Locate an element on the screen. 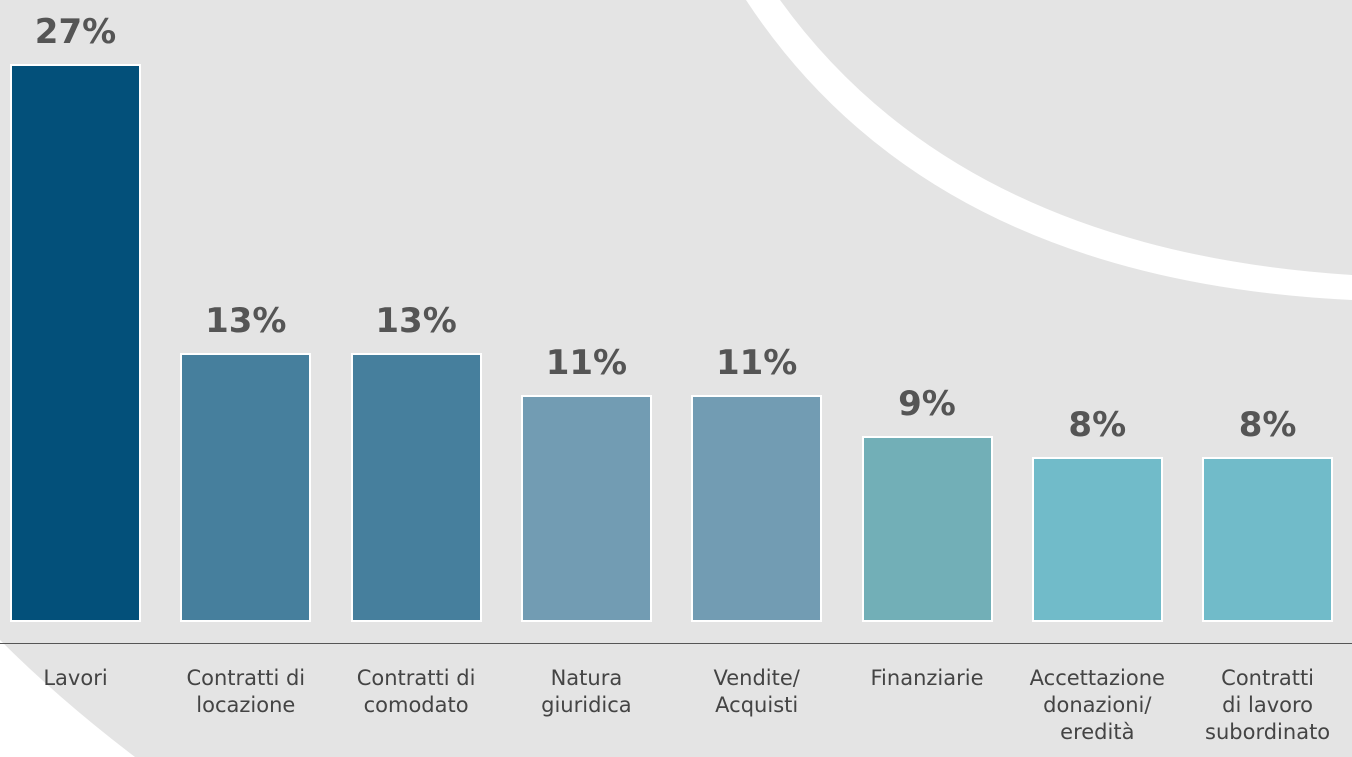  category-label: Accettazione donazioni/ eredità is located at coordinates (1097, 705).